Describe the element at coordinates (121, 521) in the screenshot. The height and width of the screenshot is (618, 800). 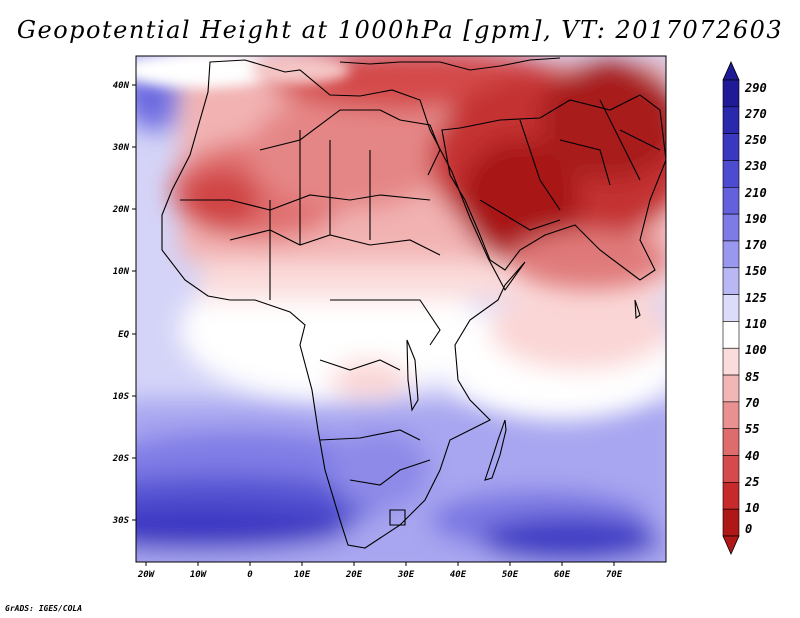
I see `y-tick-label: 30S` at that location.